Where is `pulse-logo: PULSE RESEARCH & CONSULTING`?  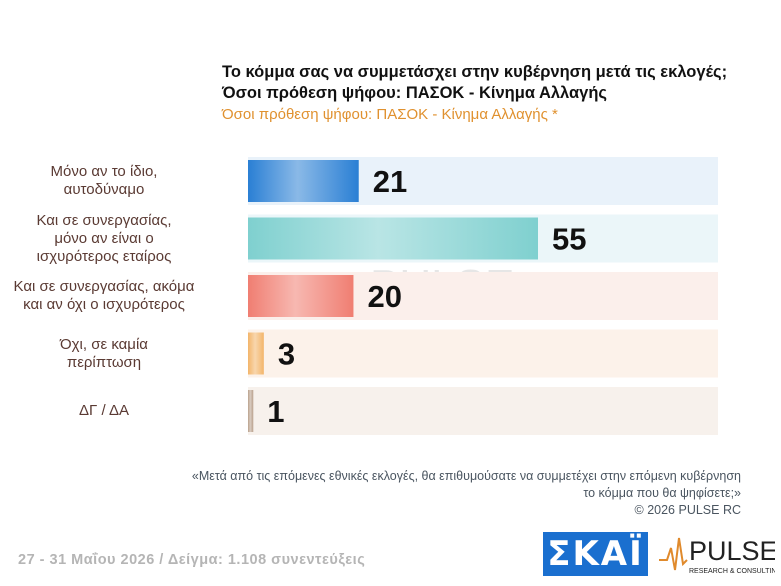
pulse-logo: PULSE RESEARCH & CONSULTING is located at coordinates (717, 555).